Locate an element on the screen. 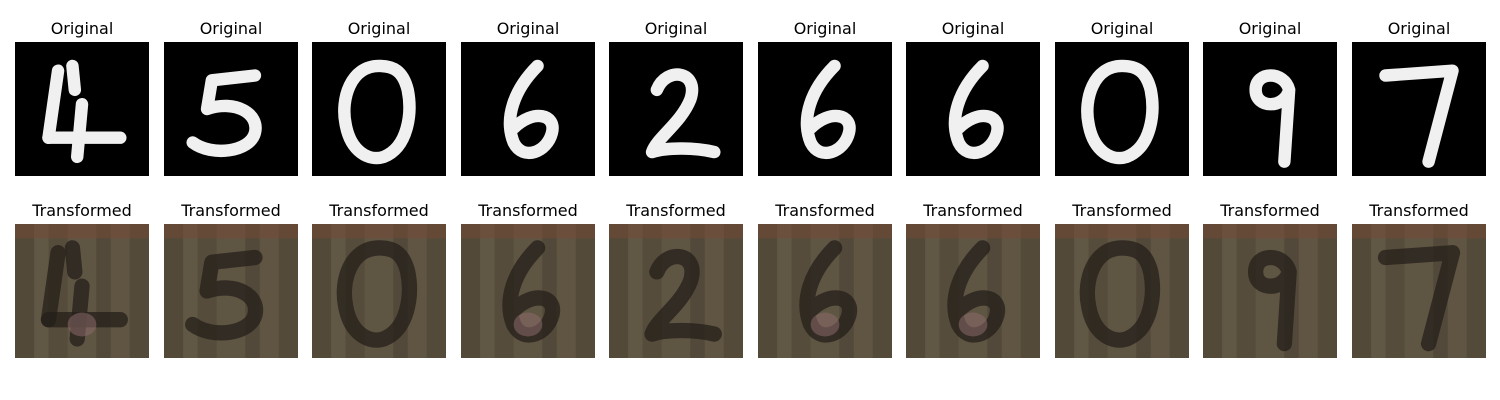 The height and width of the screenshot is (400, 1500). transformed-digit-7-image is located at coordinates (1419, 291).